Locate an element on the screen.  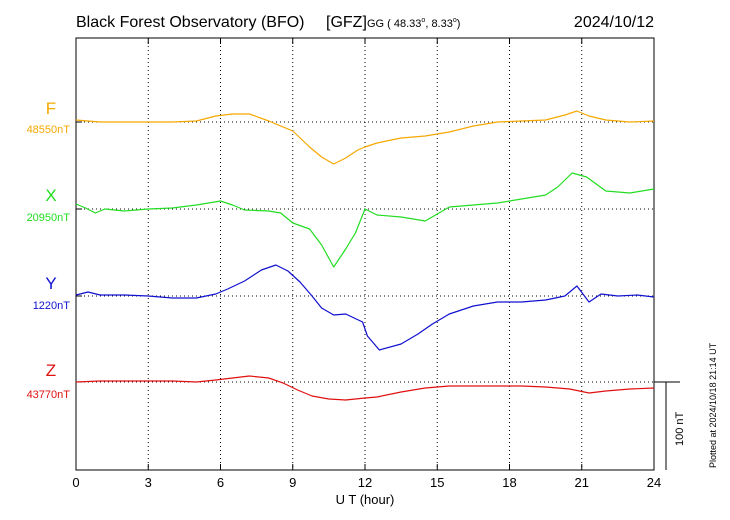
station-coordinates: GG ( 48.33o, 8.33o) is located at coordinates (413, 23).